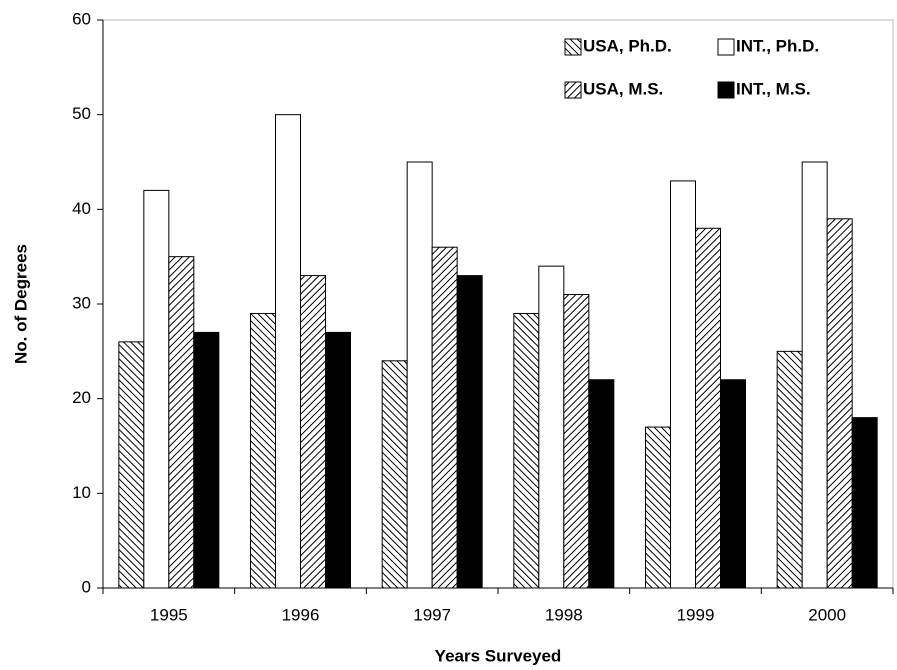 This screenshot has width=897, height=670. Describe the element at coordinates (81, 492) in the screenshot. I see `y-tick-label: 10` at that location.